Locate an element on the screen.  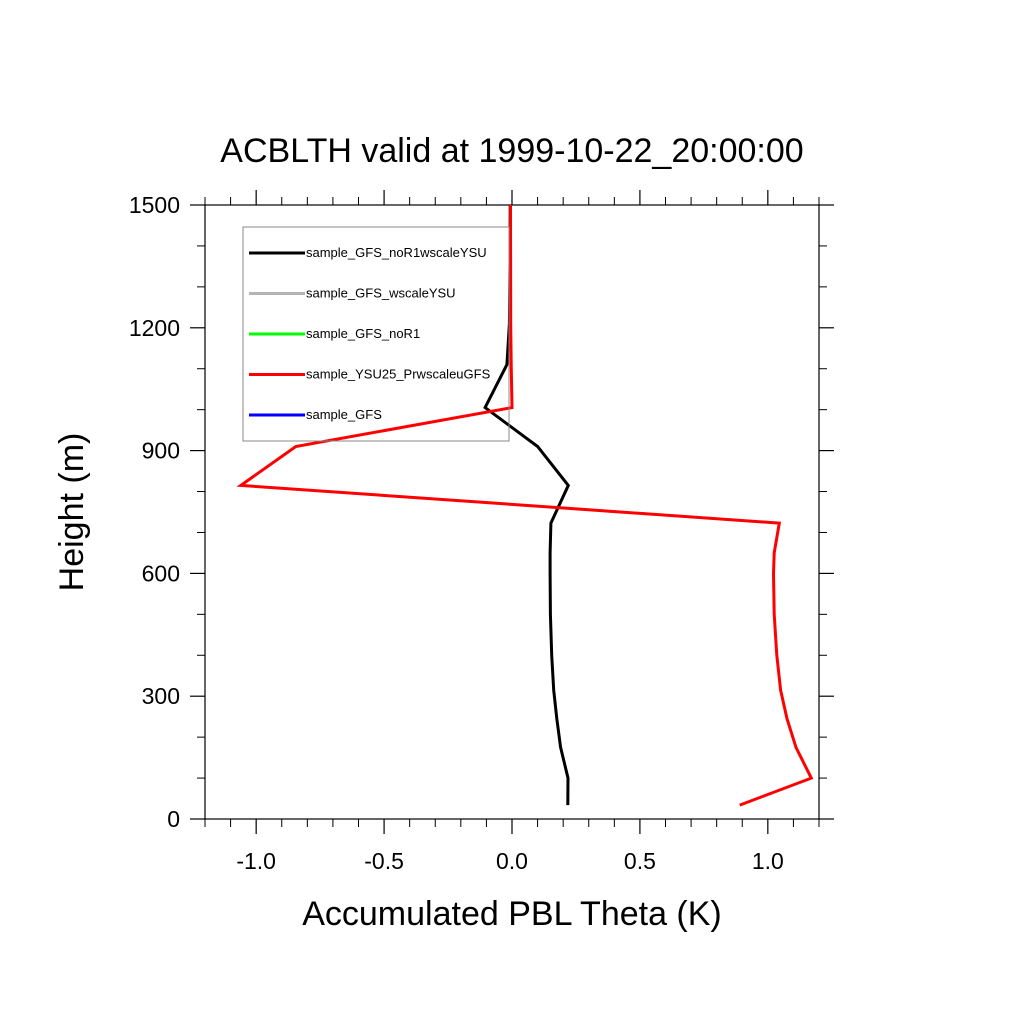
x-tick-label: -1.0 is located at coordinates (256, 861).